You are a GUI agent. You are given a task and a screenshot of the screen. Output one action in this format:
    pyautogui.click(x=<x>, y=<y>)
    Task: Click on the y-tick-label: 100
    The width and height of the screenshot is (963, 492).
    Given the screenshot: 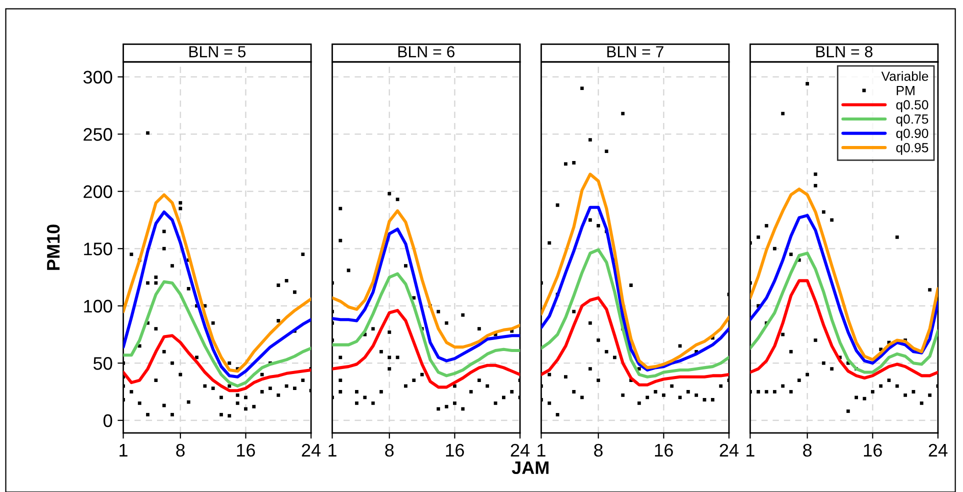 What is the action you would take?
    pyautogui.click(x=98, y=306)
    